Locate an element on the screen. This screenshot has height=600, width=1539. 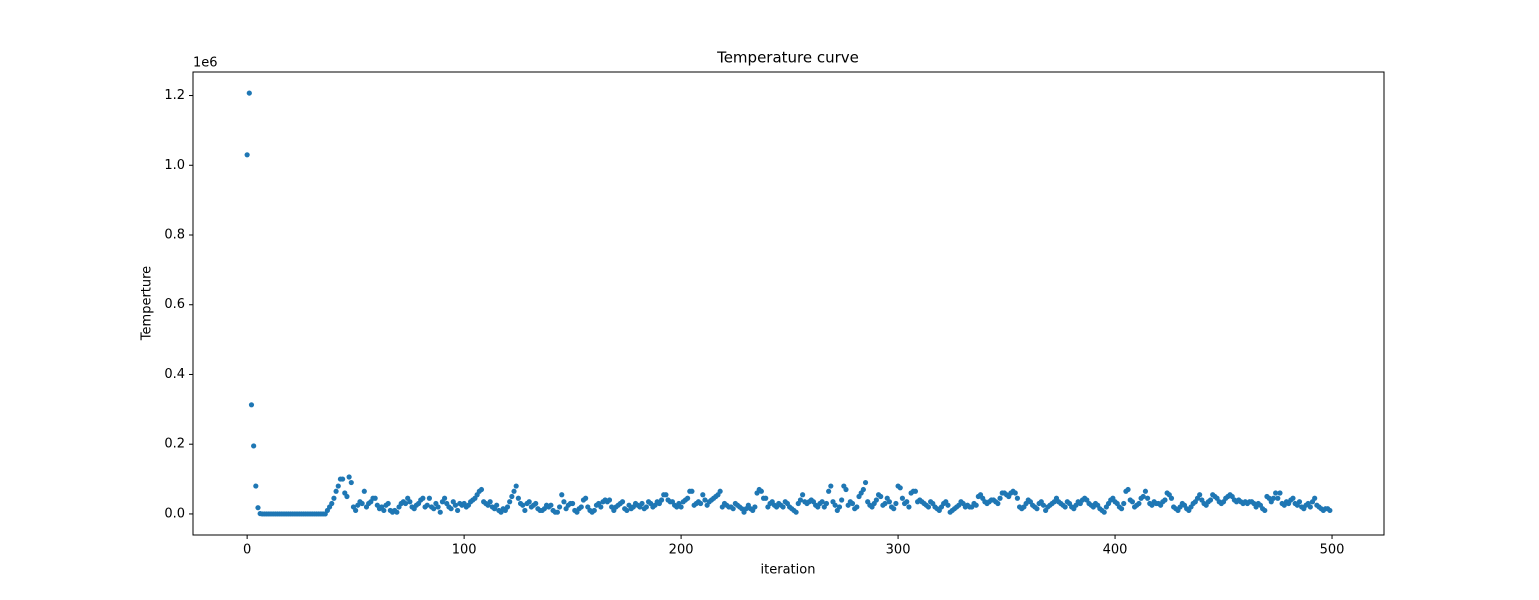
y-tick-label: 0.4 is located at coordinates (174, 374).